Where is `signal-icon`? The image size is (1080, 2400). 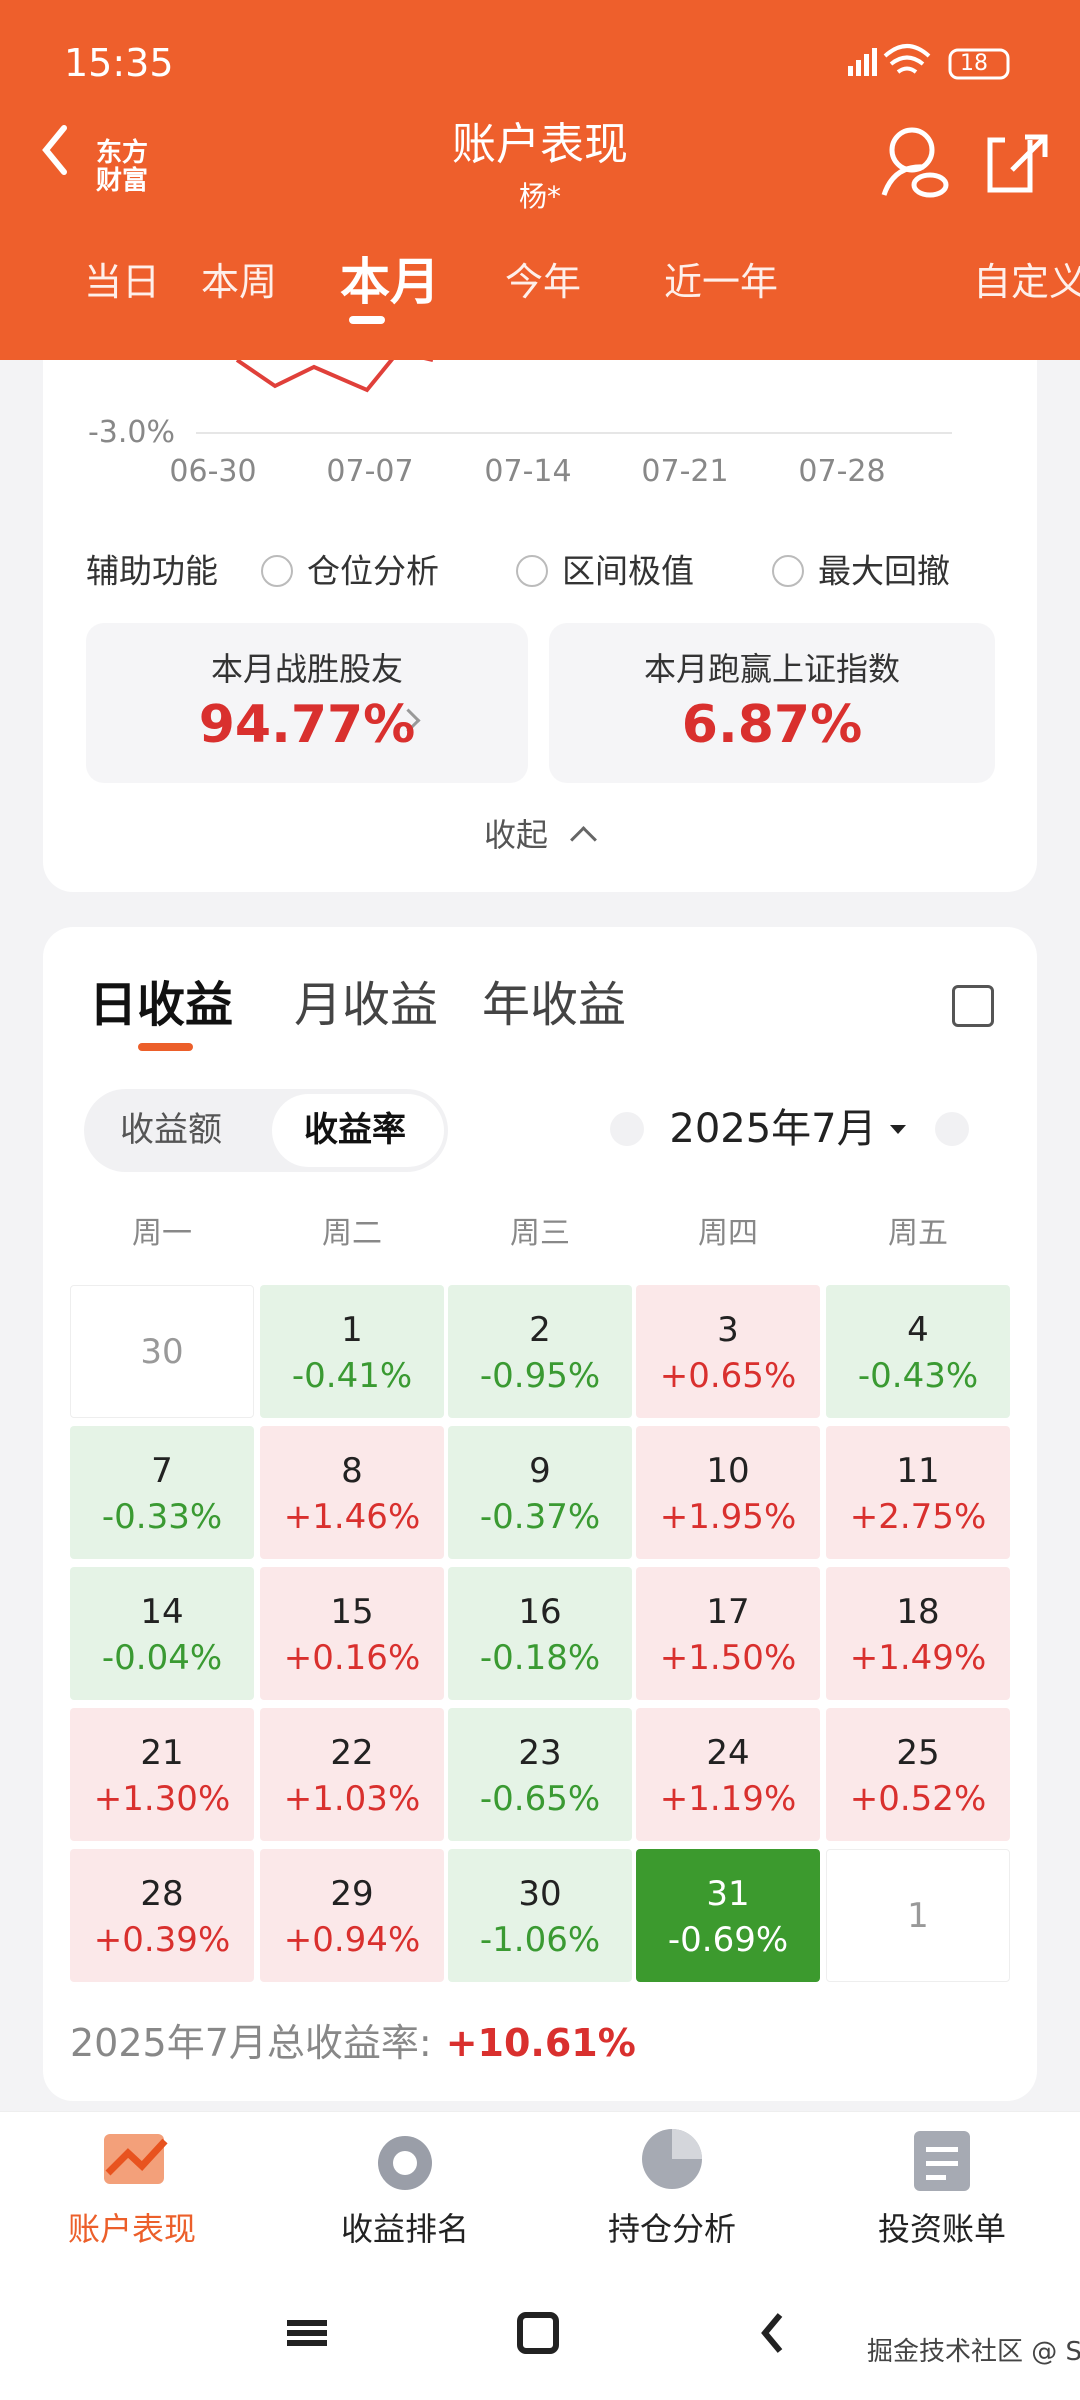
signal-icon is located at coordinates (862, 62).